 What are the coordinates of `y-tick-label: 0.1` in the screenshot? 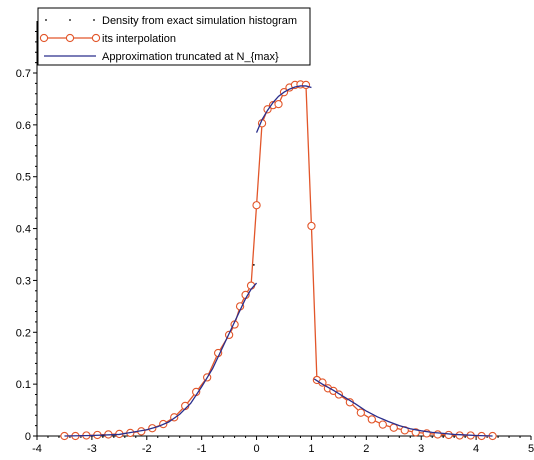 It's located at (23, 385).